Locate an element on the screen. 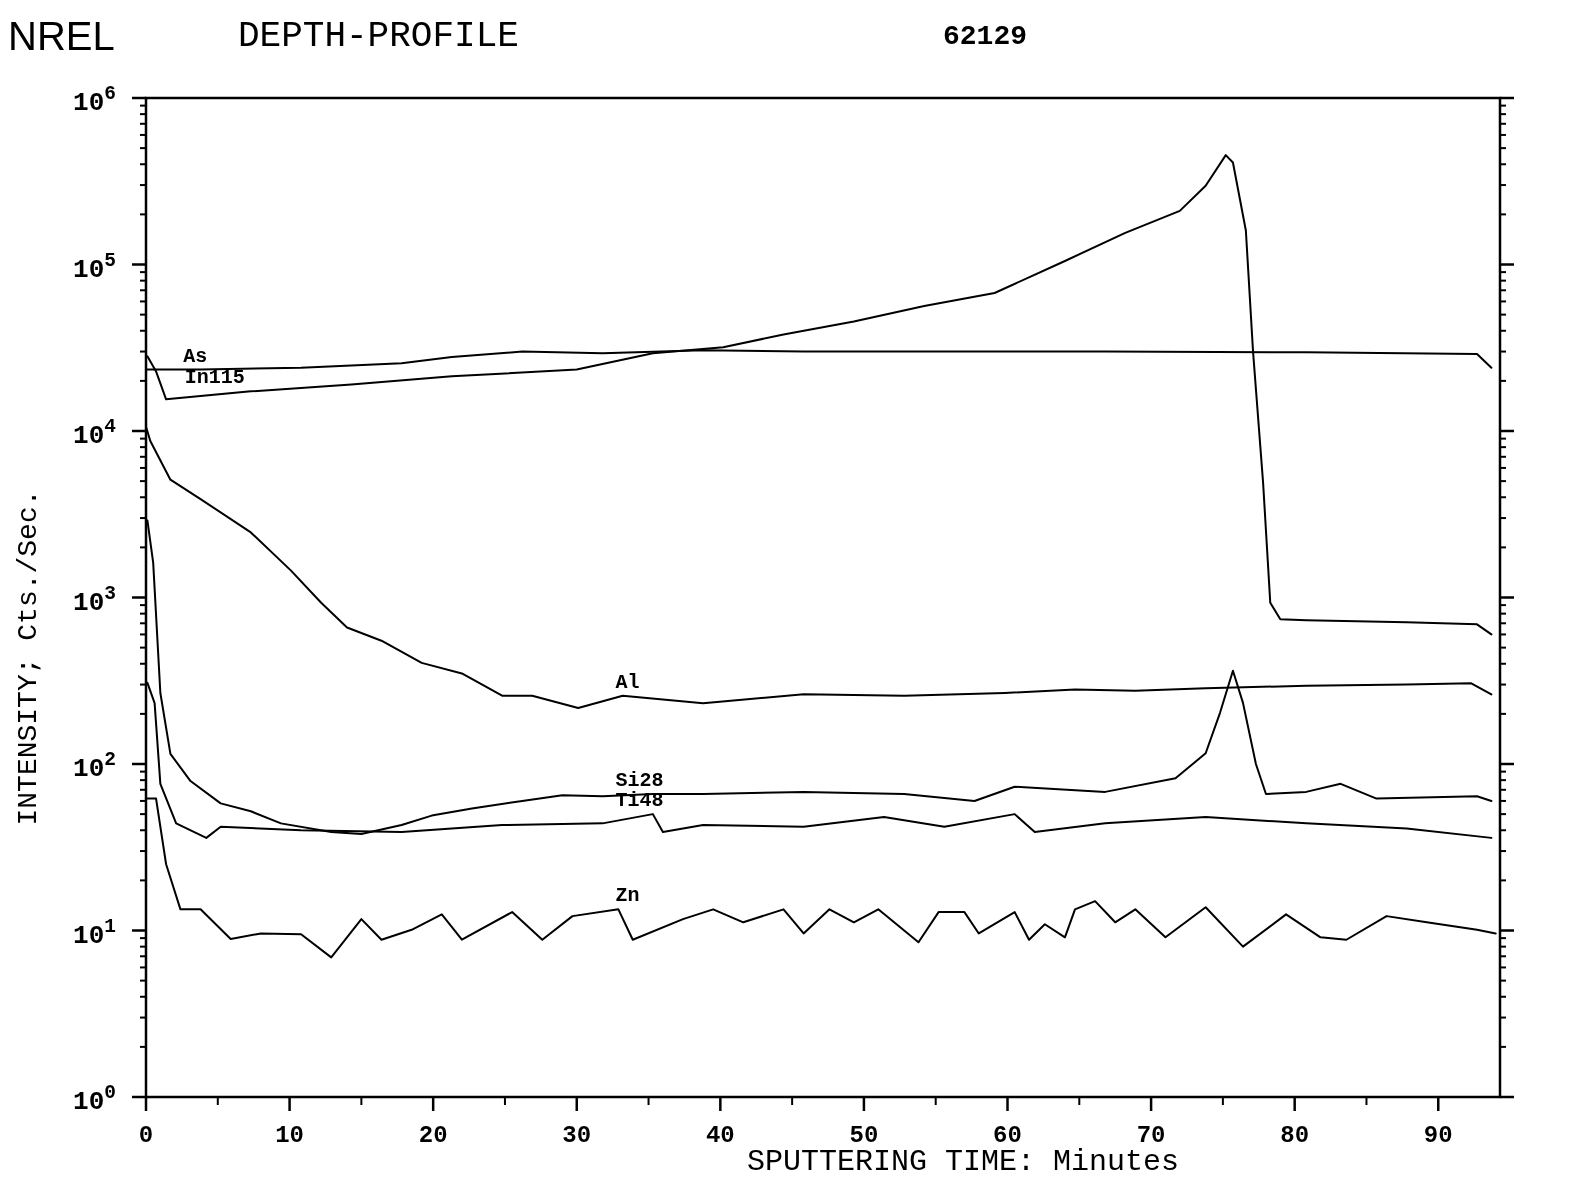  y-axis-title: INTENSITY; Cts./Sec. is located at coordinates (28, 657).